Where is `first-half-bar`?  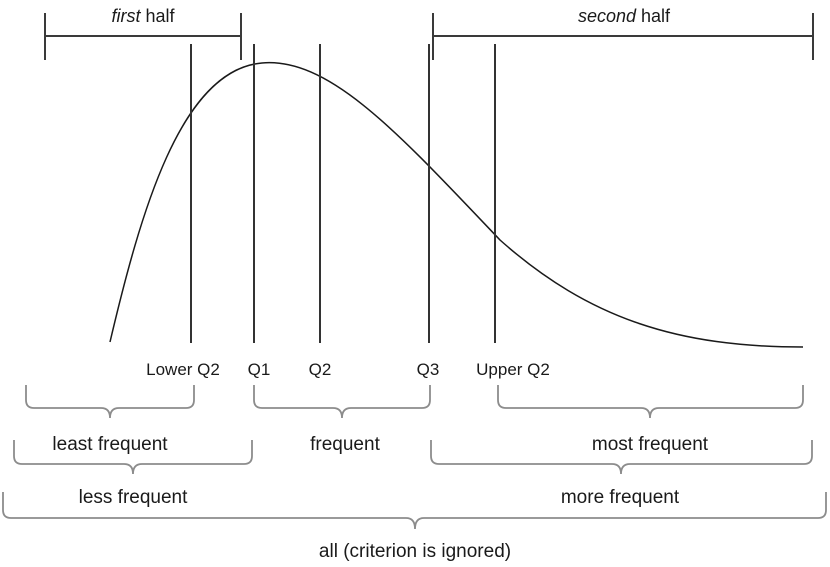
first-half-bar is located at coordinates (143, 36).